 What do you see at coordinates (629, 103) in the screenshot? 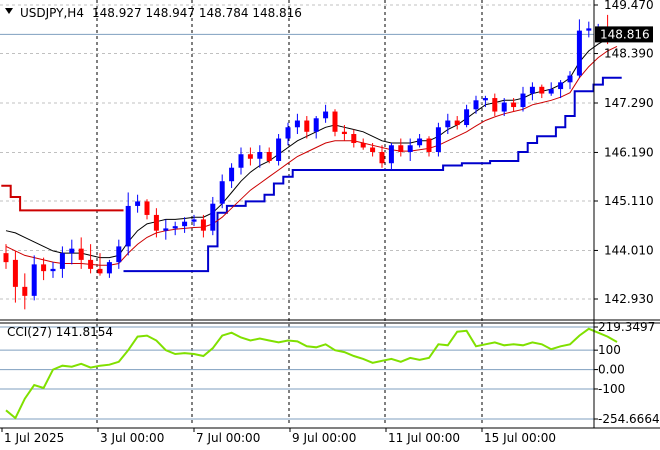
I see `price-tick-label: 147.290` at bounding box center [629, 103].